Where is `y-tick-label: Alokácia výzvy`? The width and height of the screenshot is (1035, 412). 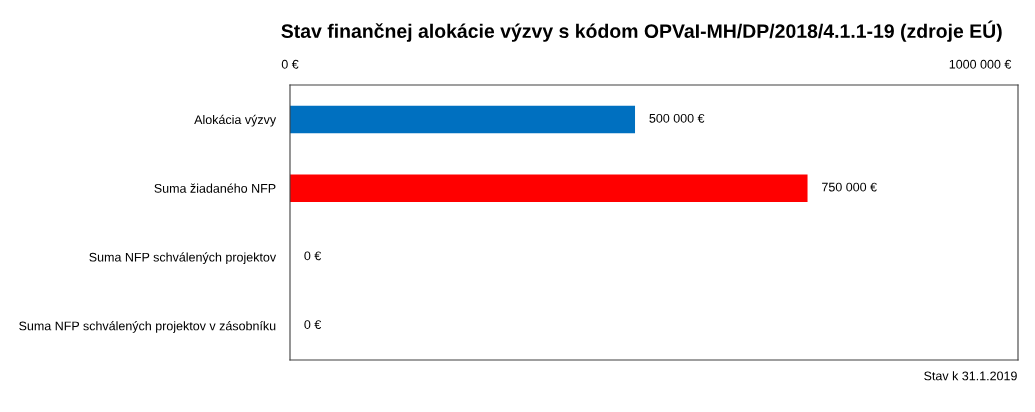 y-tick-label: Alokácia výzvy is located at coordinates (235, 120).